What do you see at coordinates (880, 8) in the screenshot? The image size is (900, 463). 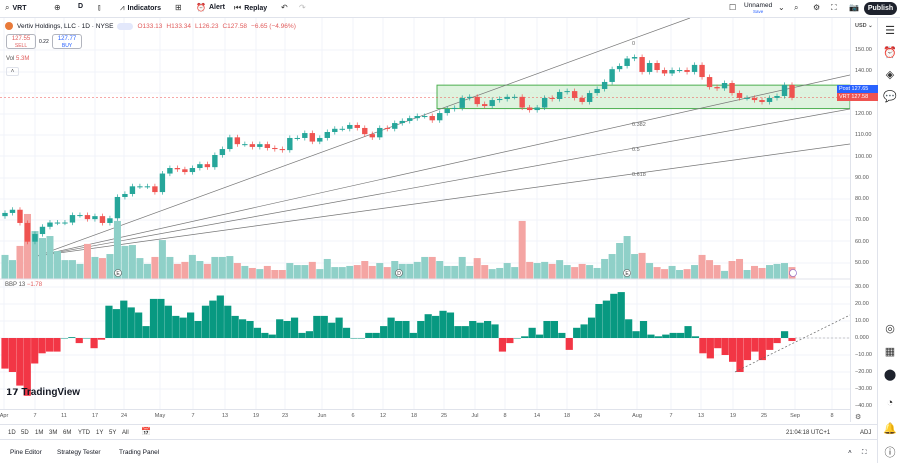 I see `publish-button: Publish` at bounding box center [880, 8].